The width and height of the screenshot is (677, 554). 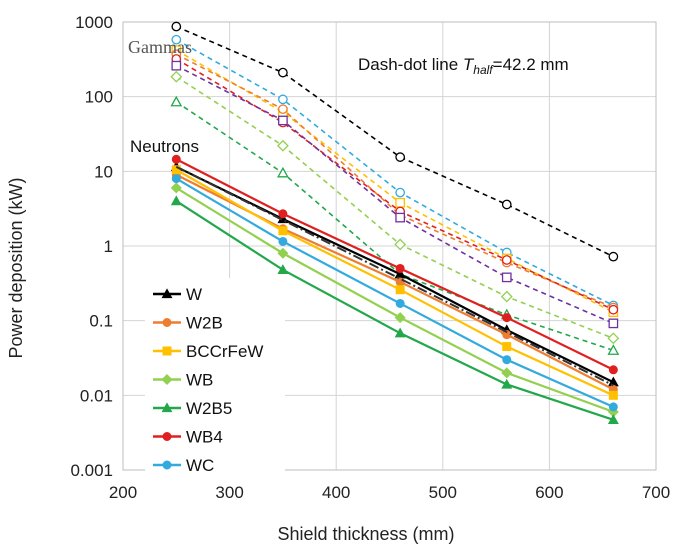 I want to click on y-tick-label: 0.001, so click(x=91, y=470).